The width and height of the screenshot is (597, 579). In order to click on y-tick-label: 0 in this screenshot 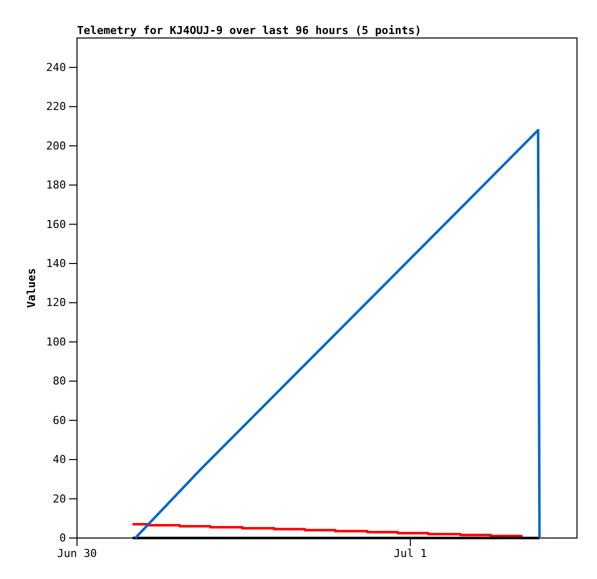, I will do `click(62, 538)`.